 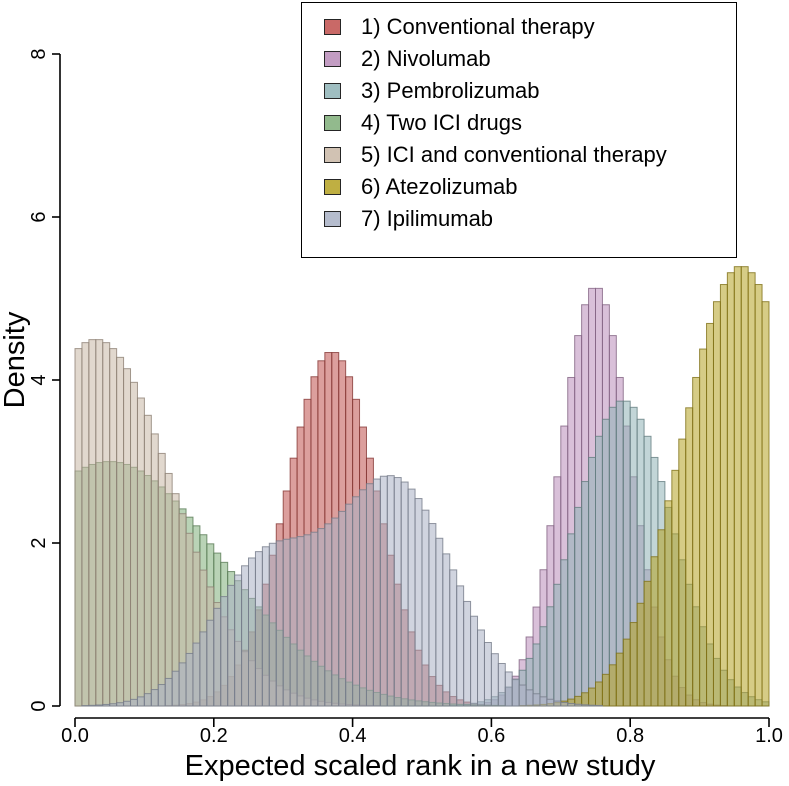 I want to click on legend-label: 3) Pembrolizumab, so click(x=450, y=91).